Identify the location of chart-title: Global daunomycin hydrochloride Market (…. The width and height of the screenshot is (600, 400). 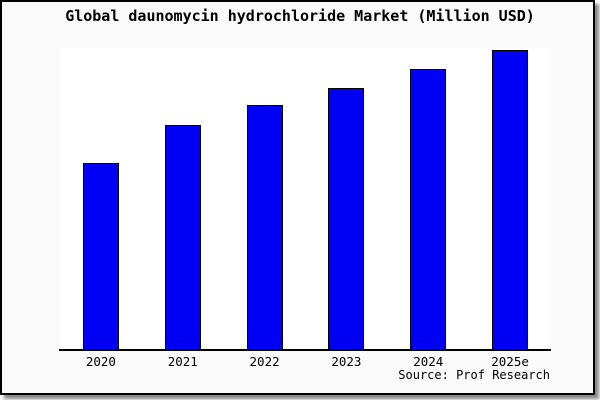
(300, 16).